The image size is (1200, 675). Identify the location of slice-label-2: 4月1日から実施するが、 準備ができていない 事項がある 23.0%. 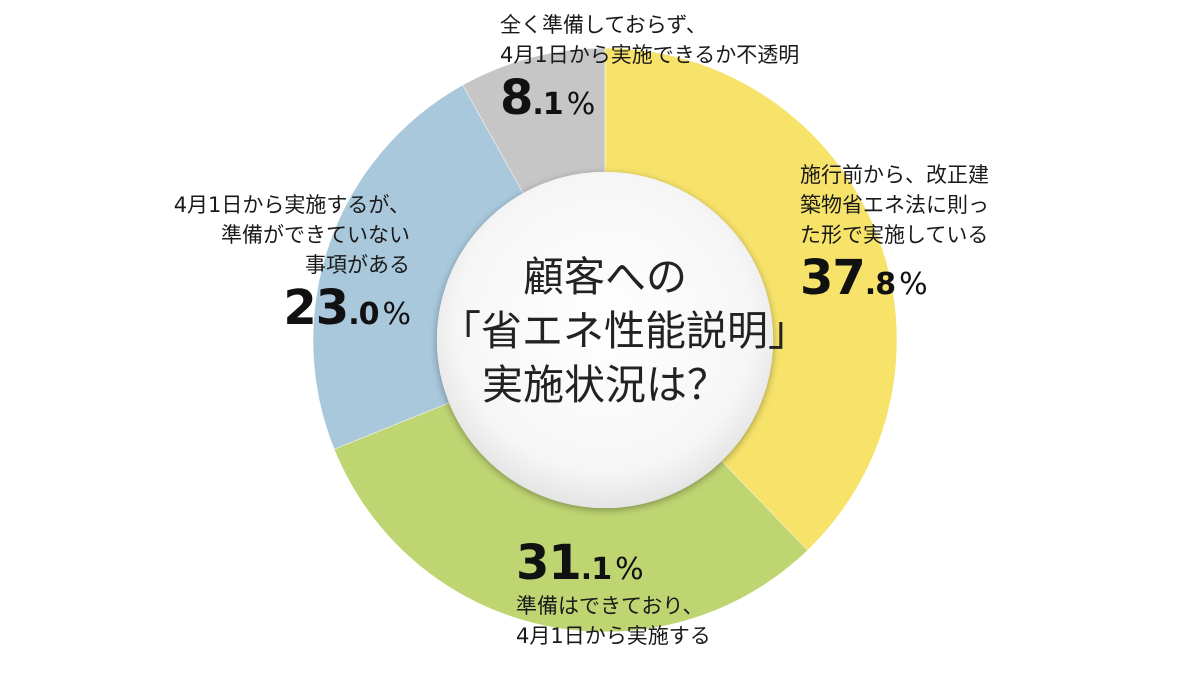
(280, 263).